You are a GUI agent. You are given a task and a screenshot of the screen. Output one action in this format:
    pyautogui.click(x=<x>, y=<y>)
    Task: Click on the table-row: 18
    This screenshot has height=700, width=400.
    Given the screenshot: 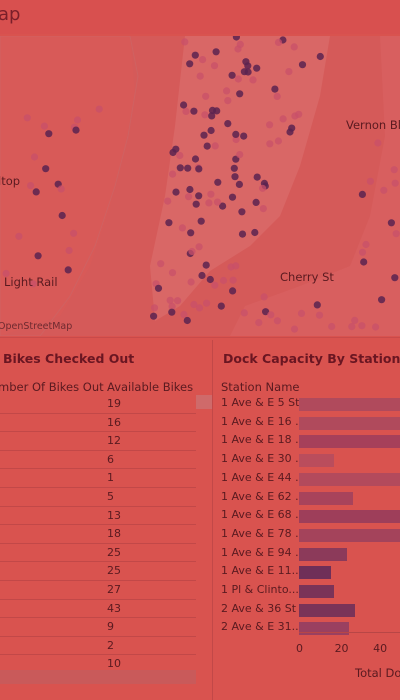 What is the action you would take?
    pyautogui.click(x=98, y=534)
    